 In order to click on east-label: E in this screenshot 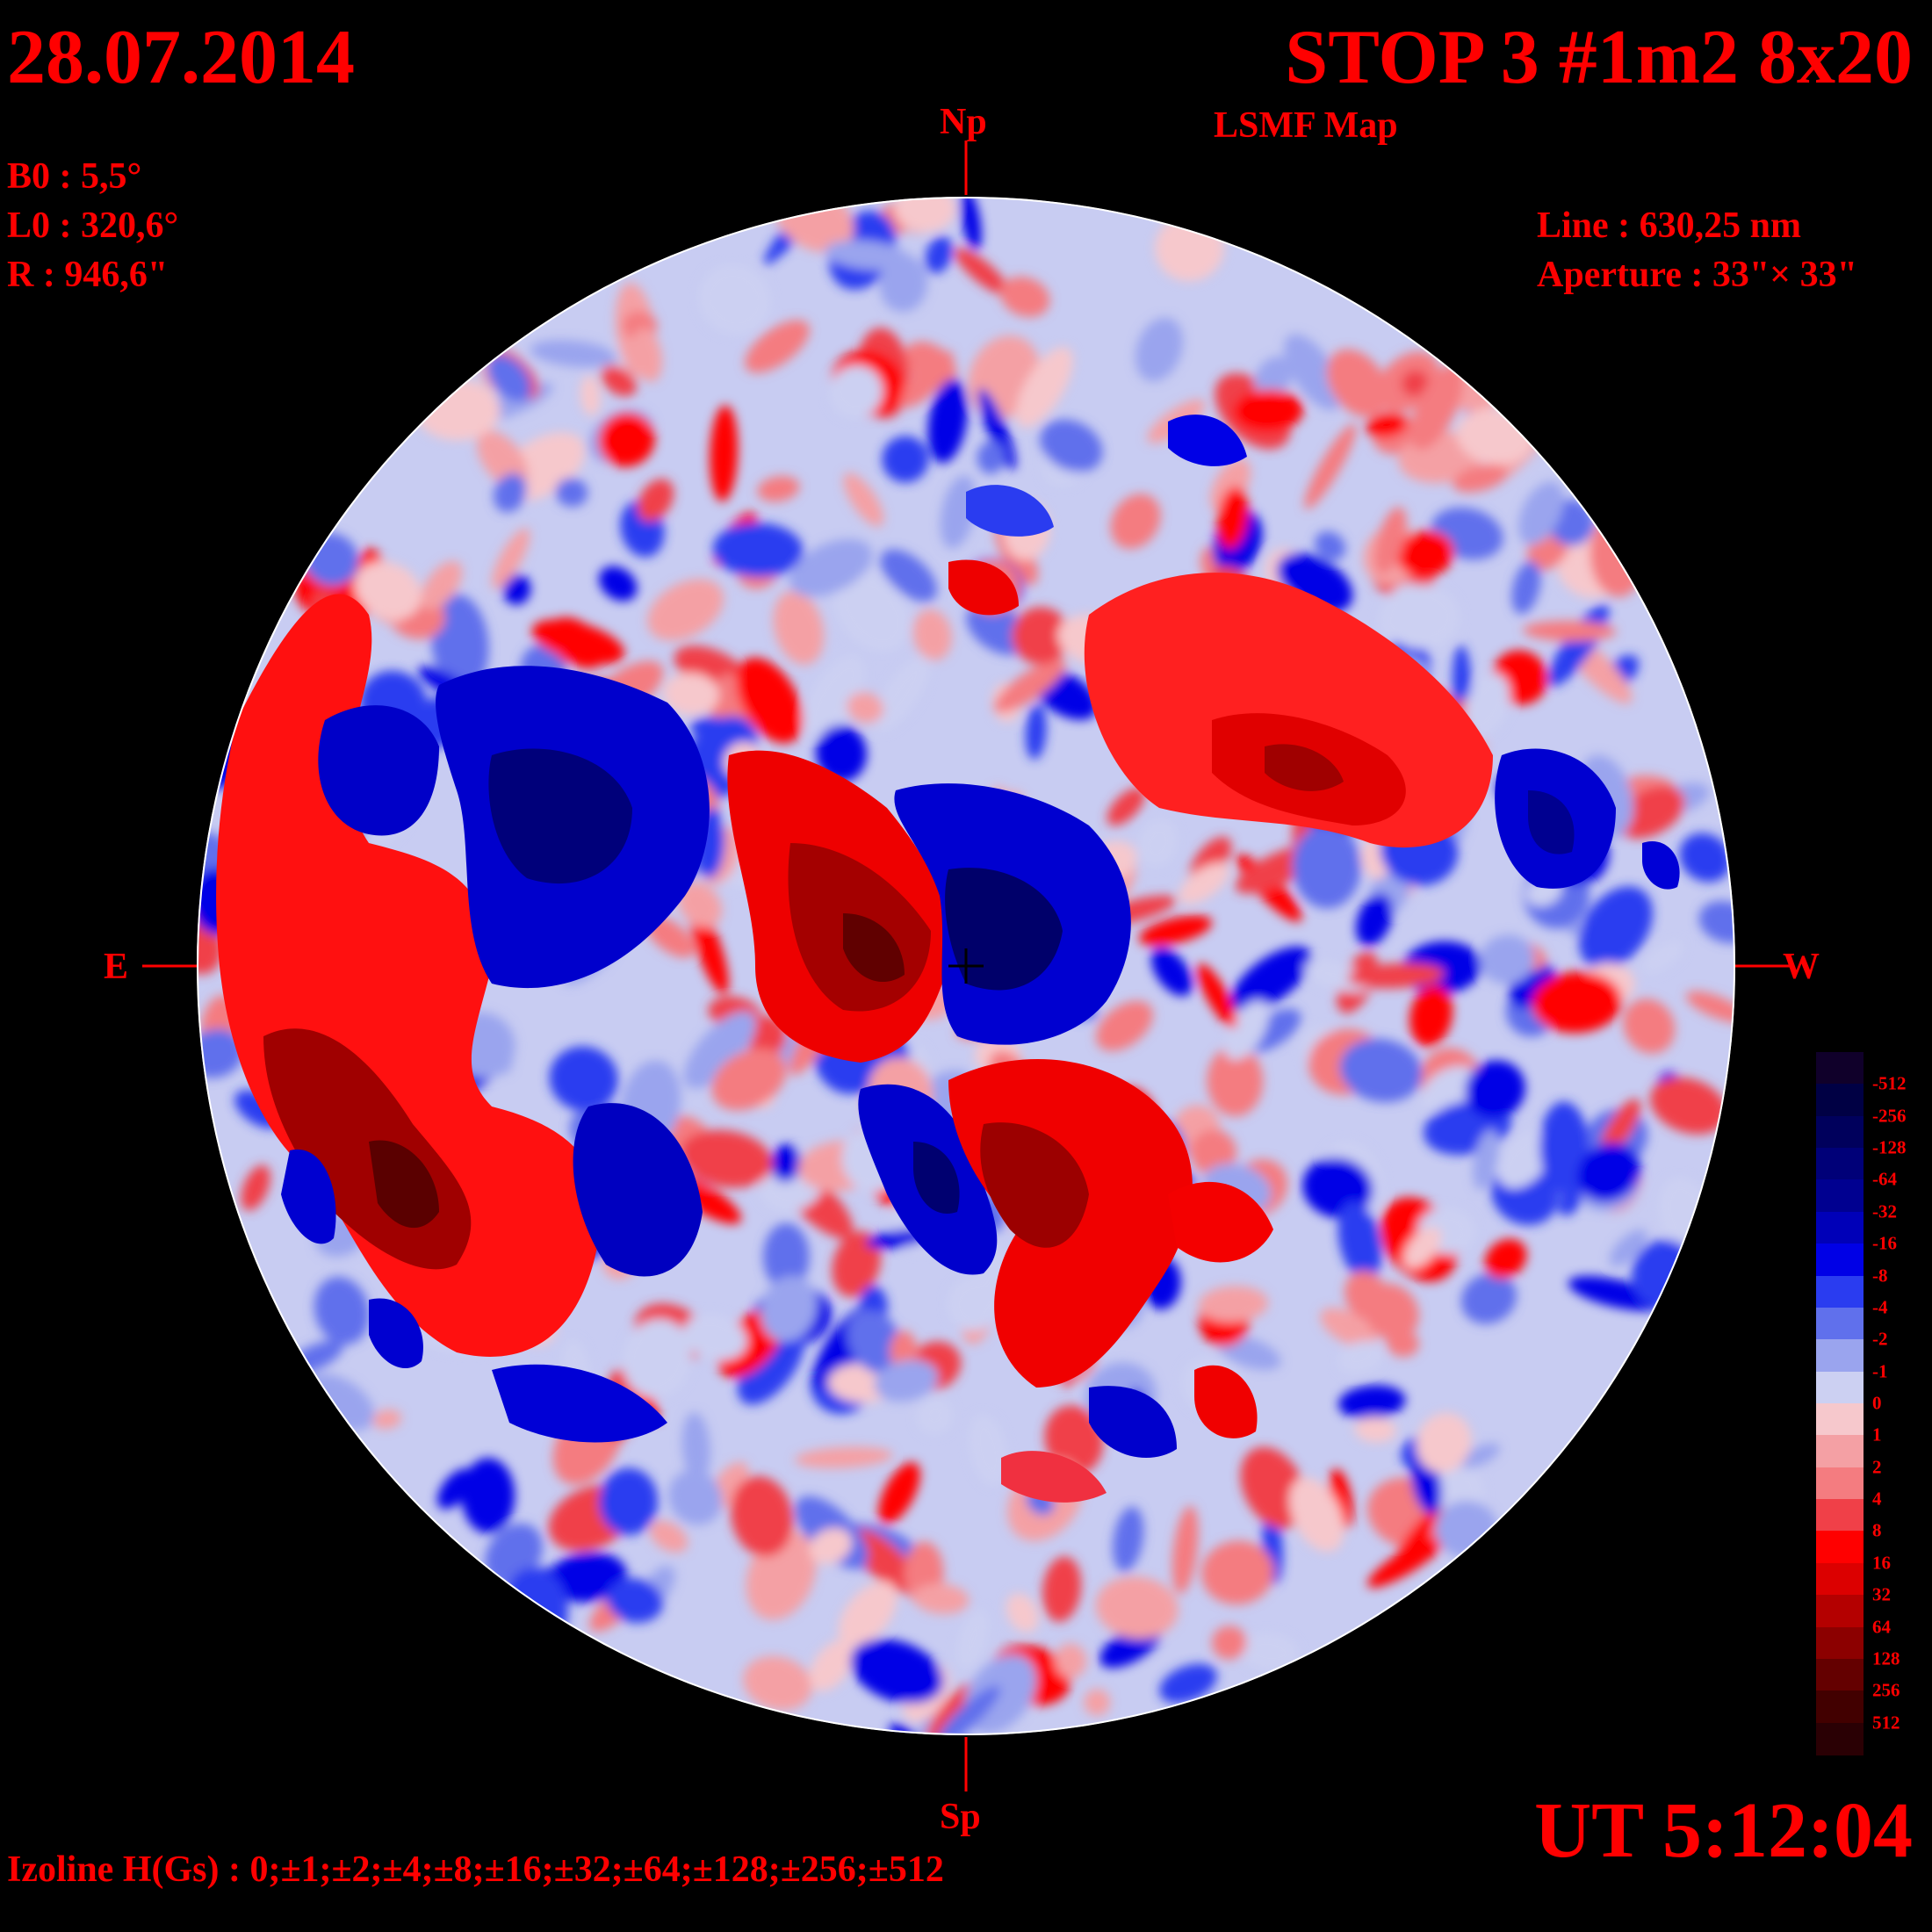, I will do `click(116, 967)`.